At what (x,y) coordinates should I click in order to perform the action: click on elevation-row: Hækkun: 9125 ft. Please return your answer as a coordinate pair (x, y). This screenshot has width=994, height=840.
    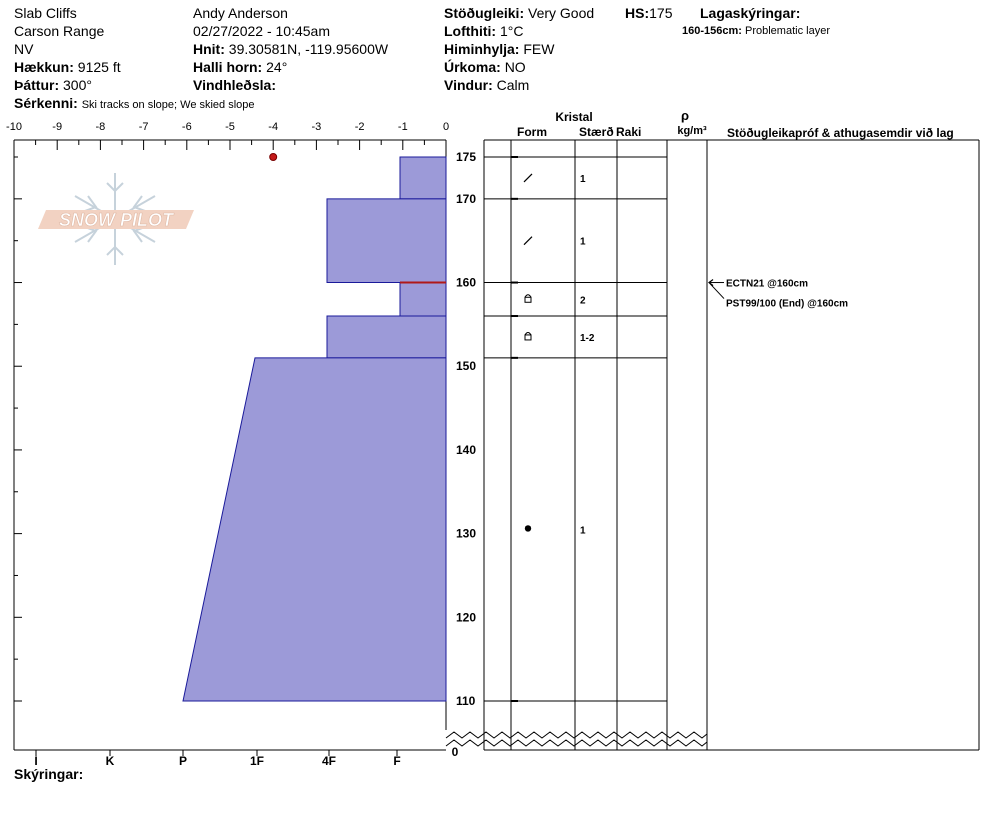
    Looking at the image, I should click on (134, 67).